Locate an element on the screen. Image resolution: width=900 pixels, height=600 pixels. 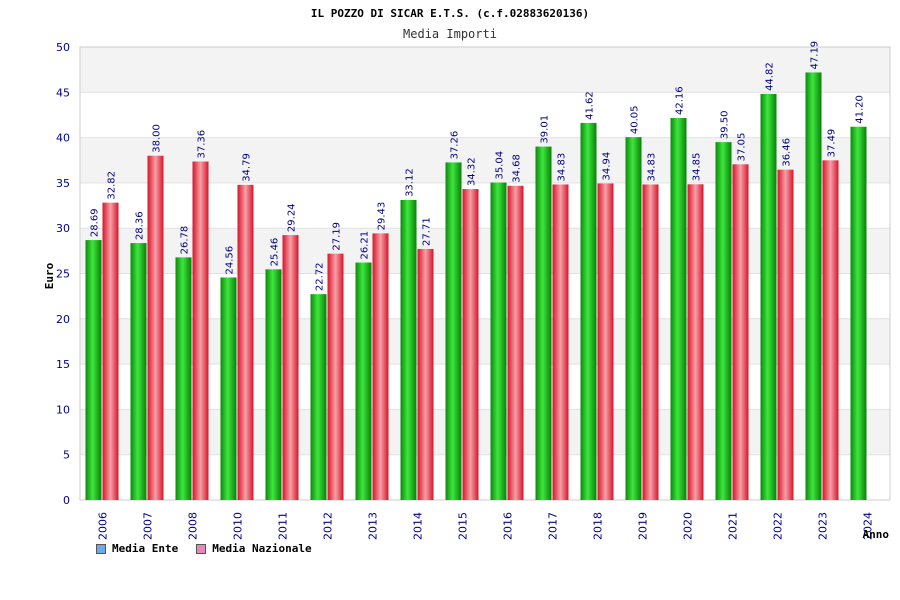
data-label-media-ente: 28.69 is located at coordinates (95, 222).